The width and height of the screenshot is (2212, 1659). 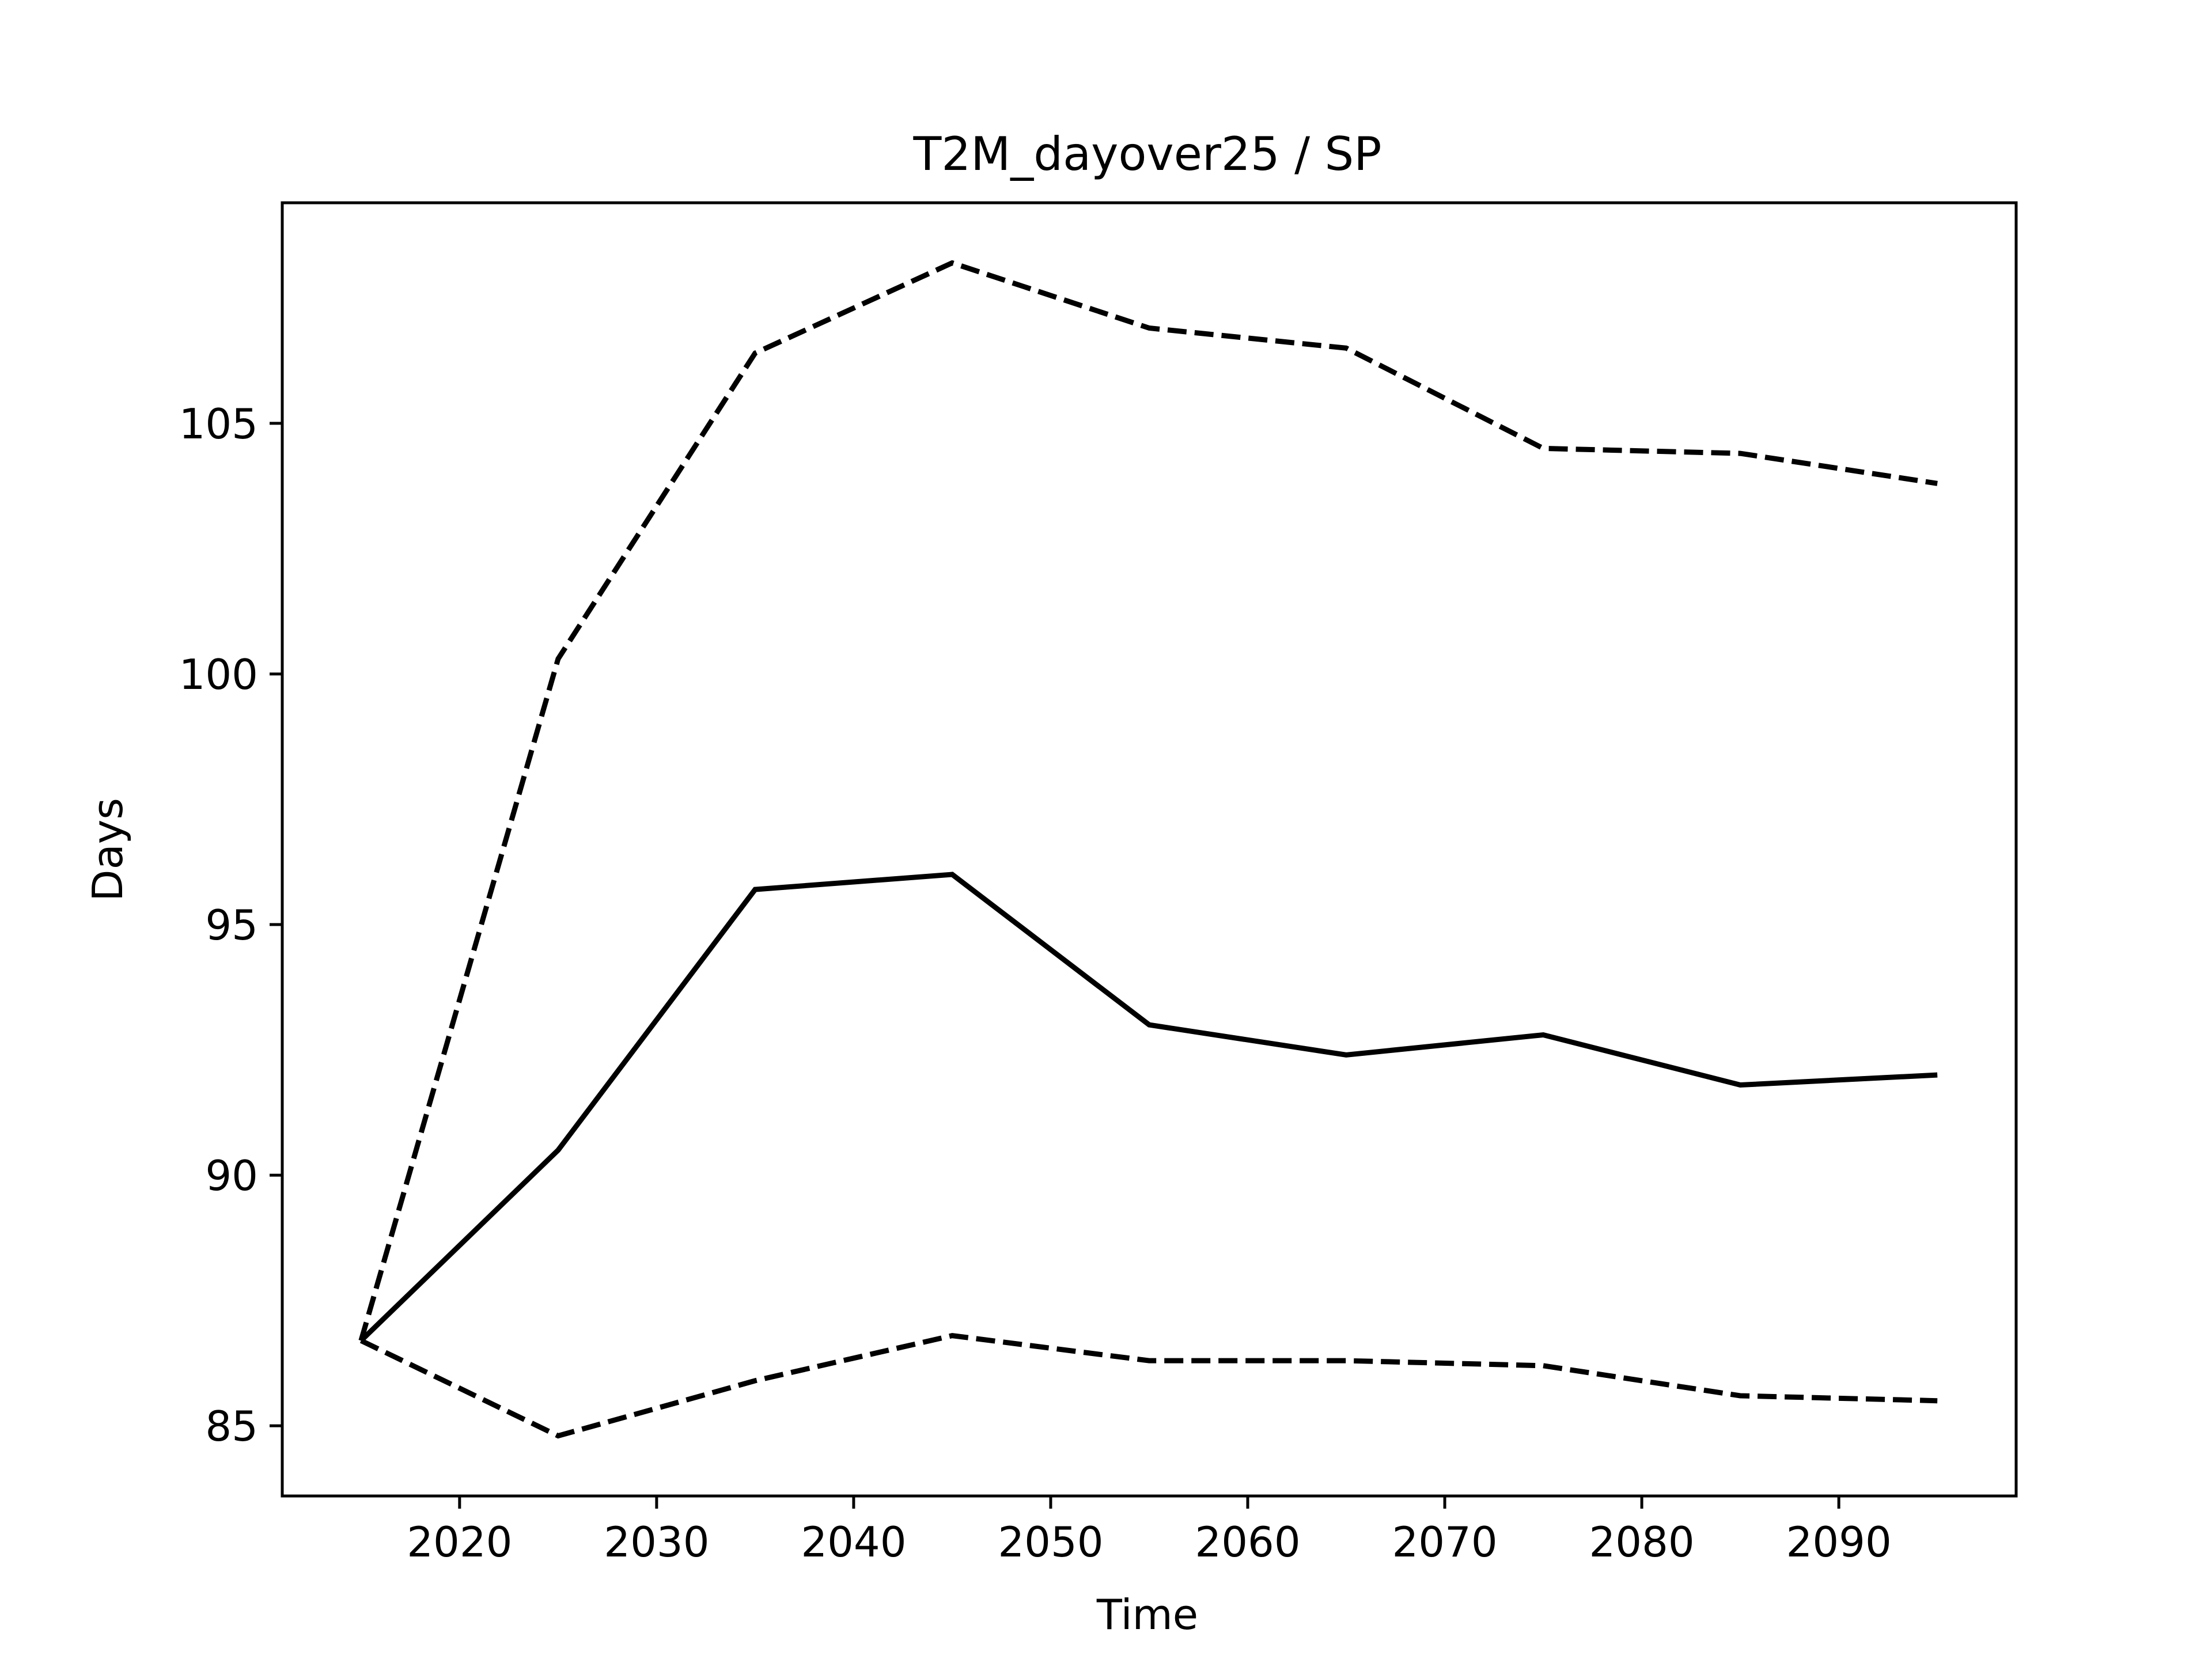 What do you see at coordinates (1147, 154) in the screenshot?
I see `chart-title: T2M_dayover25 / SP` at bounding box center [1147, 154].